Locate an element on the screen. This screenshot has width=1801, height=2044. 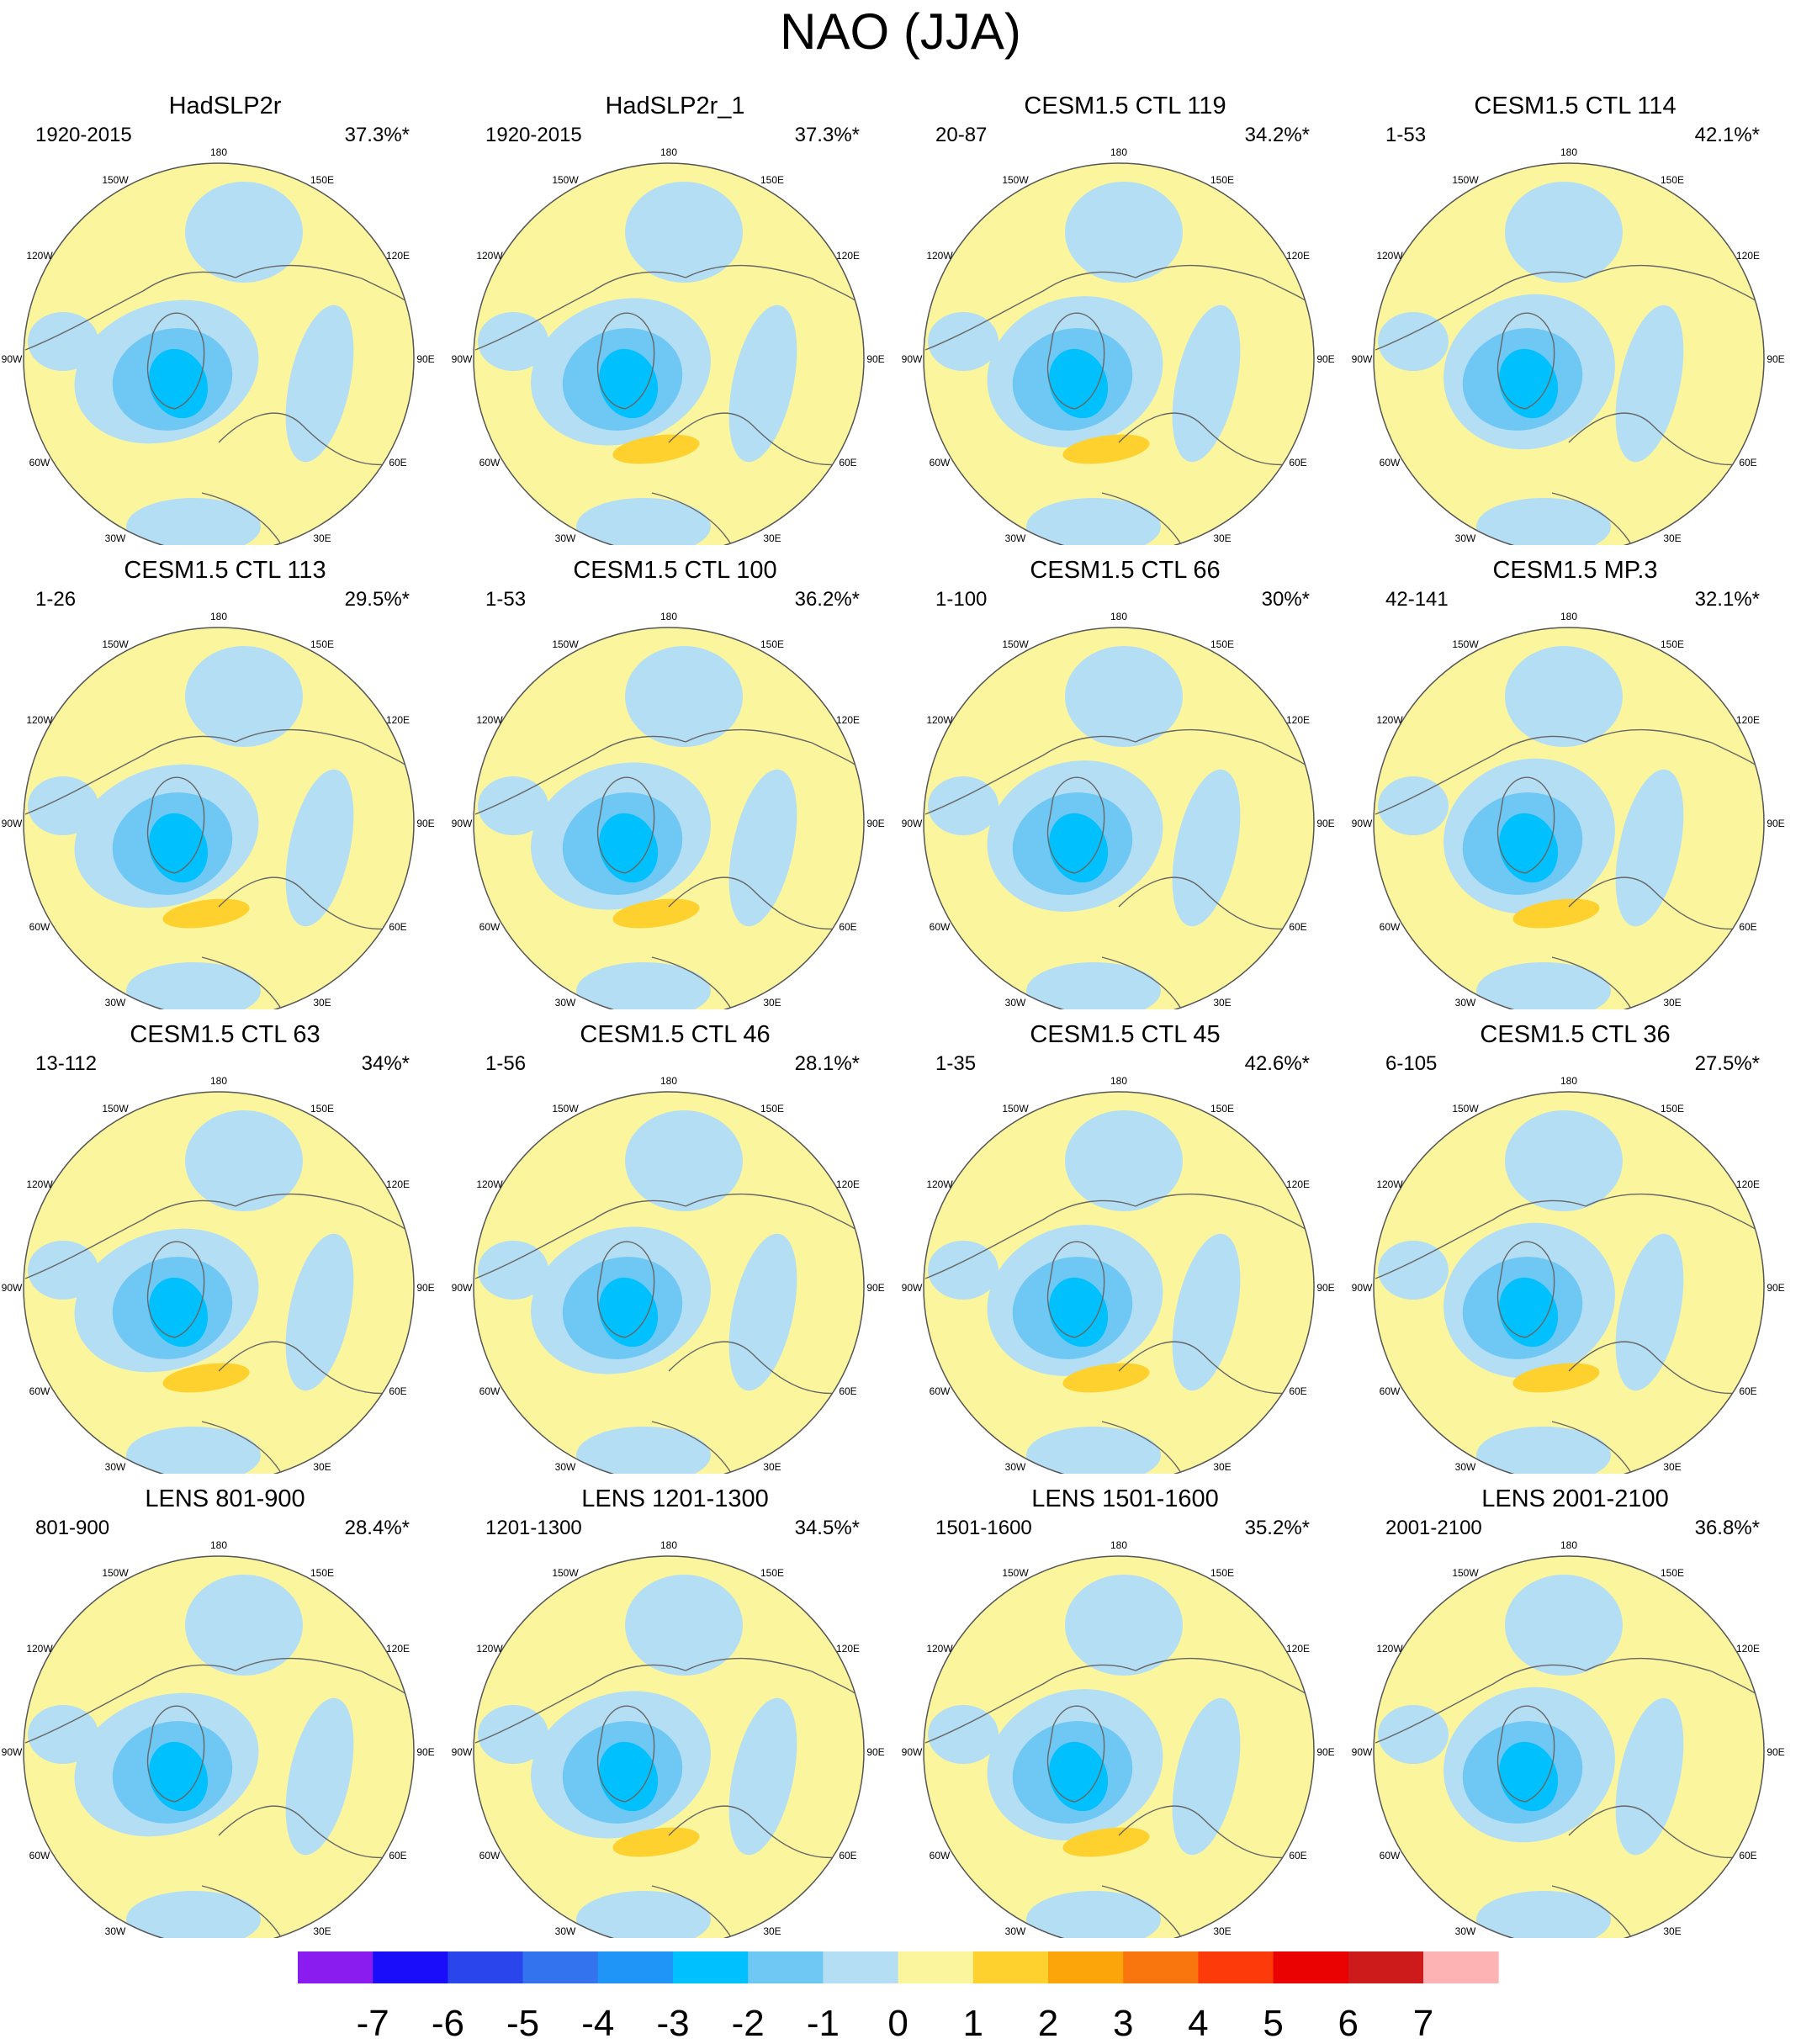
colorbar-label: -7 is located at coordinates (373, 2023).